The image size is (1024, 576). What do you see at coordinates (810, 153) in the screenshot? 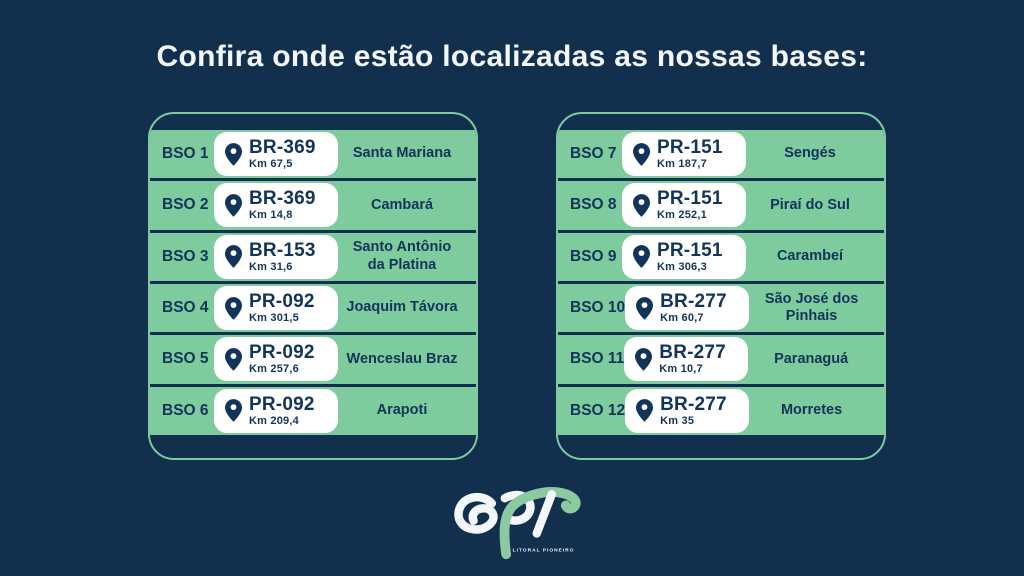
I see `city-name: Sengés` at bounding box center [810, 153].